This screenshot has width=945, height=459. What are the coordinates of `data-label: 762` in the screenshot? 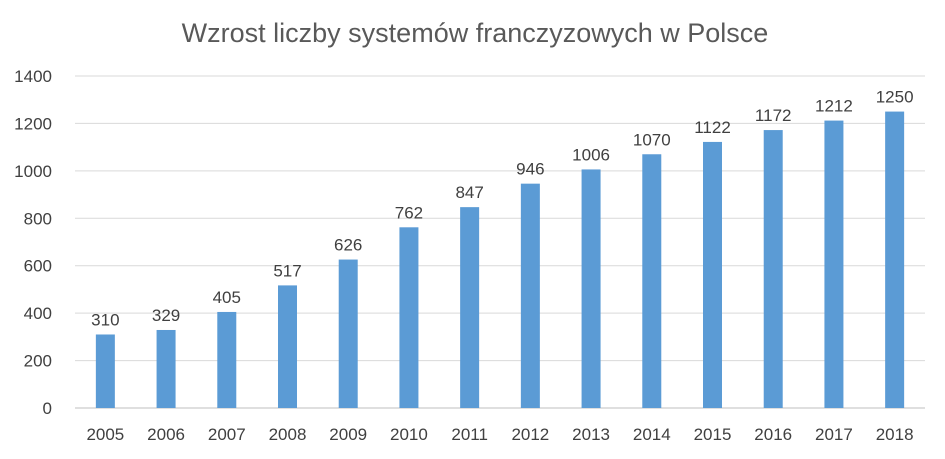 It's located at (409, 212).